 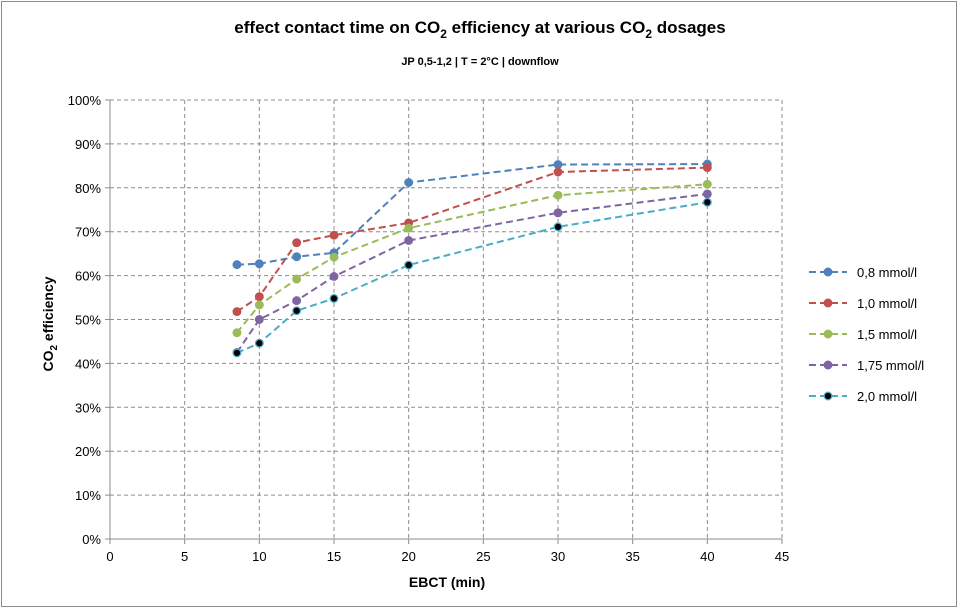 I want to click on x-axis-ticks: 0 5 10 15 20 25 30 35 40 45, so click(x=447, y=551).